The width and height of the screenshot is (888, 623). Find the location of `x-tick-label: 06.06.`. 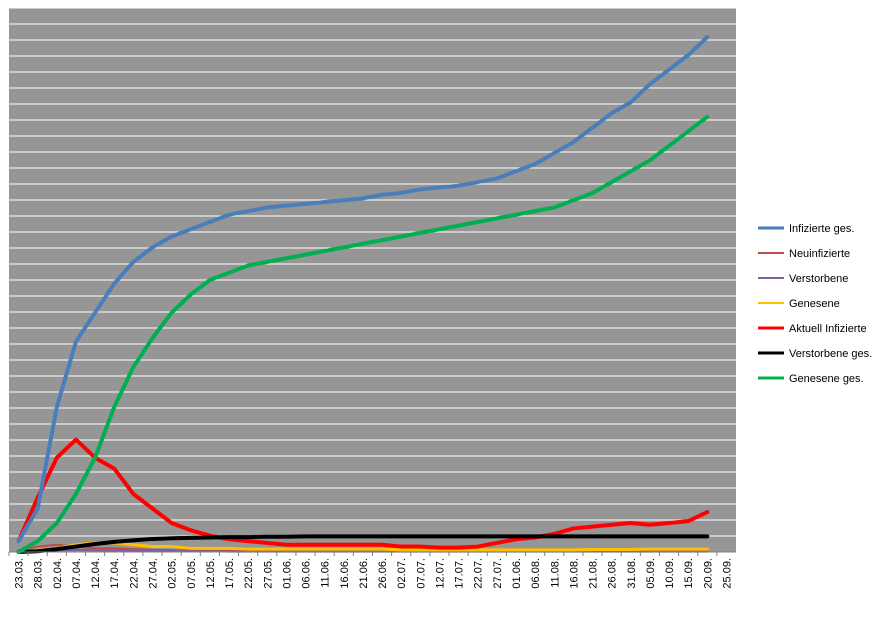

x-tick-label: 06.06. is located at coordinates (307, 573).